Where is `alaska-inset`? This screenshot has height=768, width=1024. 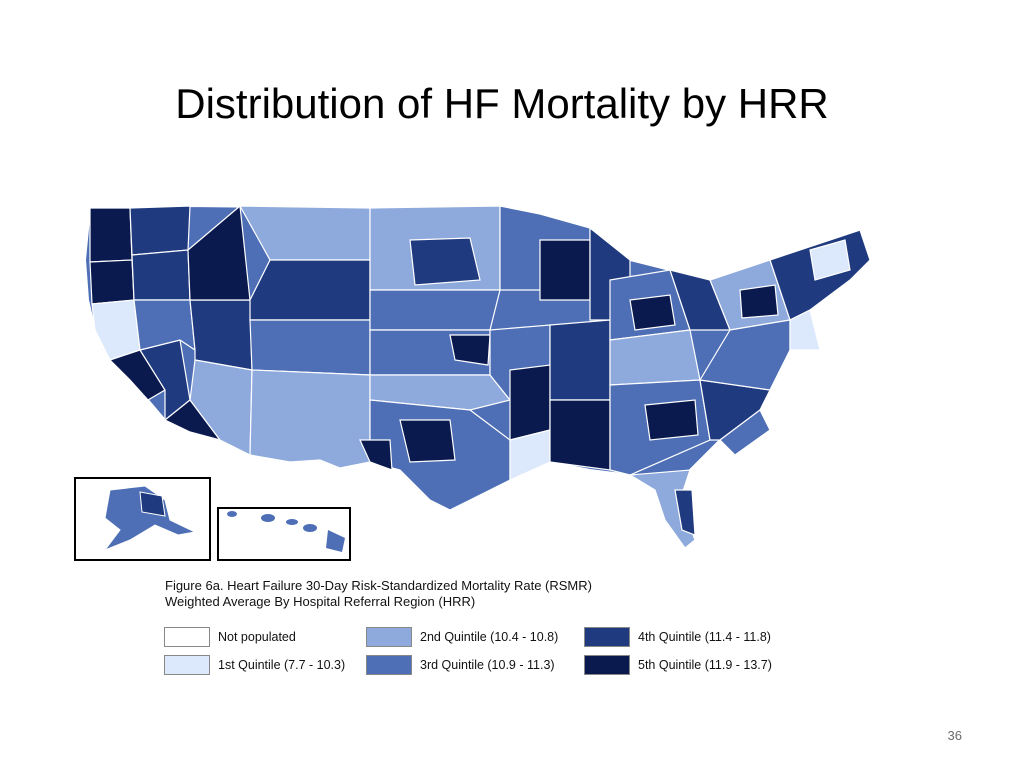
alaska-inset is located at coordinates (142, 519).